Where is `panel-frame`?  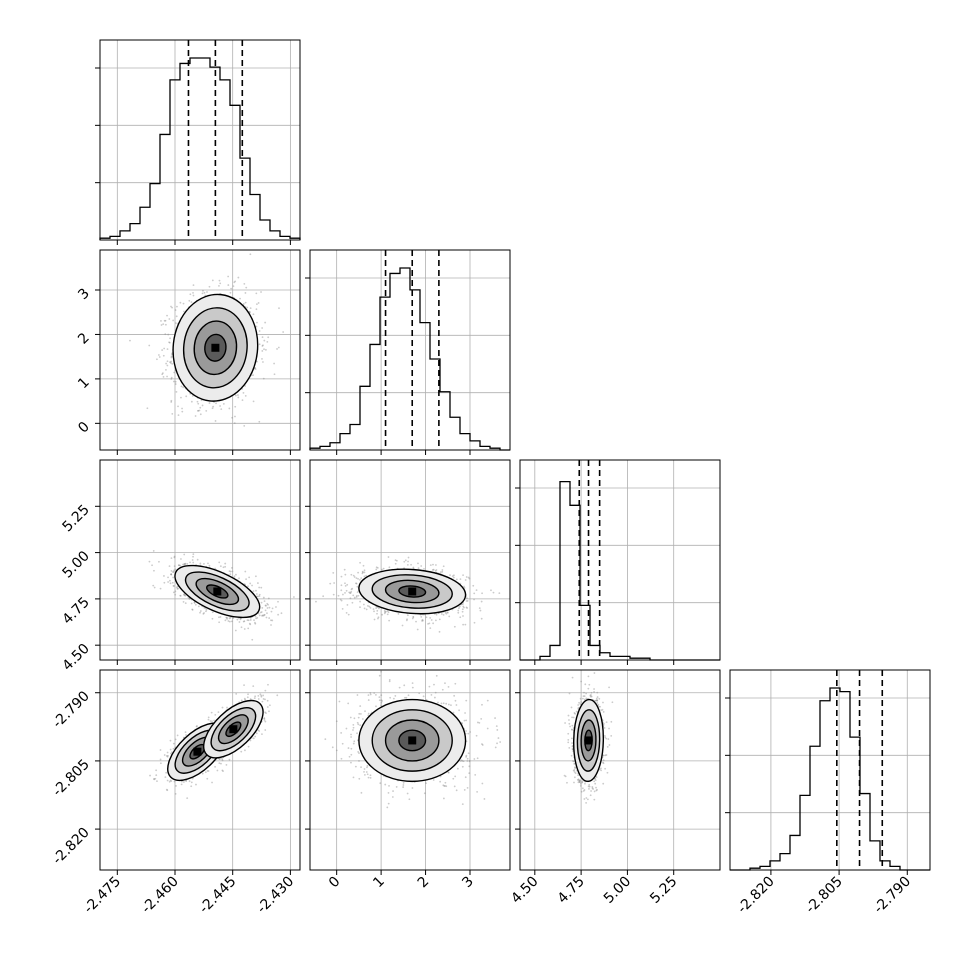 panel-frame is located at coordinates (410, 350).